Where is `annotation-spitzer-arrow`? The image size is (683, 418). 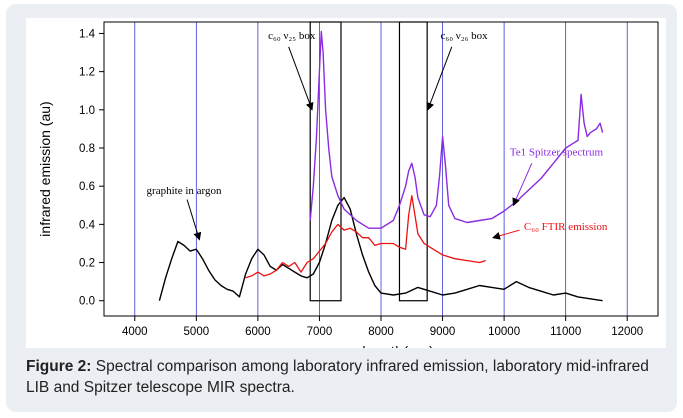
annotation-spitzer-arrow is located at coordinates (522, 185).